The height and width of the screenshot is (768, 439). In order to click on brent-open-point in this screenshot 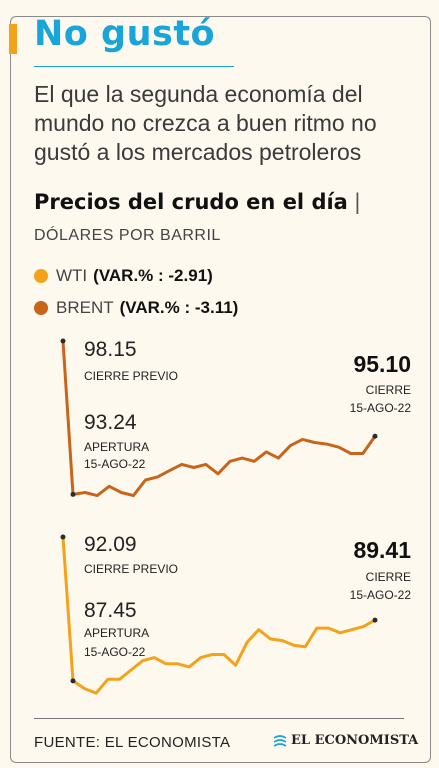, I will do `click(73, 494)`.